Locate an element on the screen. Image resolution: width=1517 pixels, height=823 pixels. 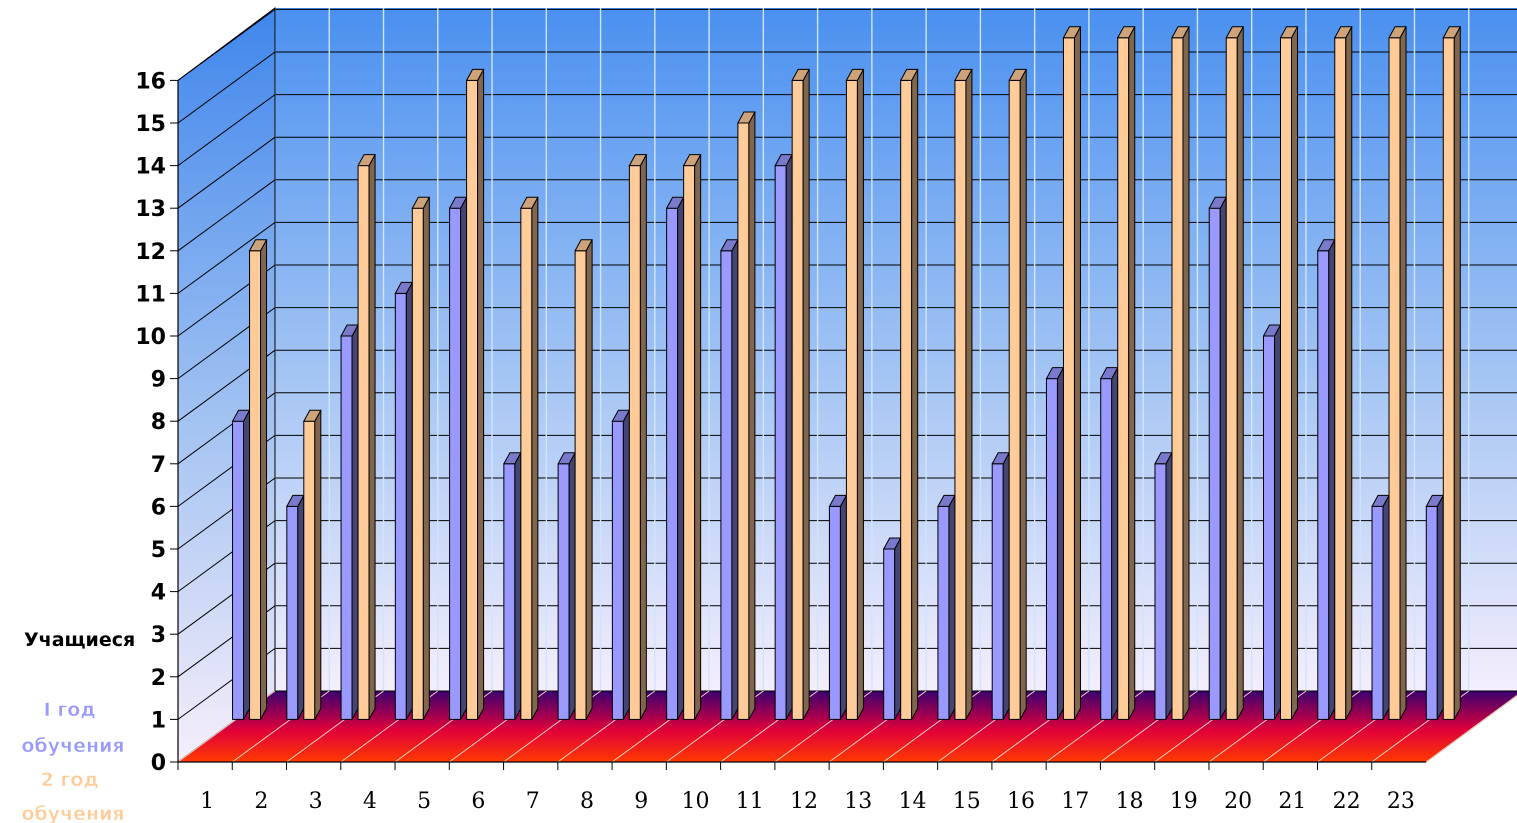
x-tick-19: 19 is located at coordinates (1184, 801).